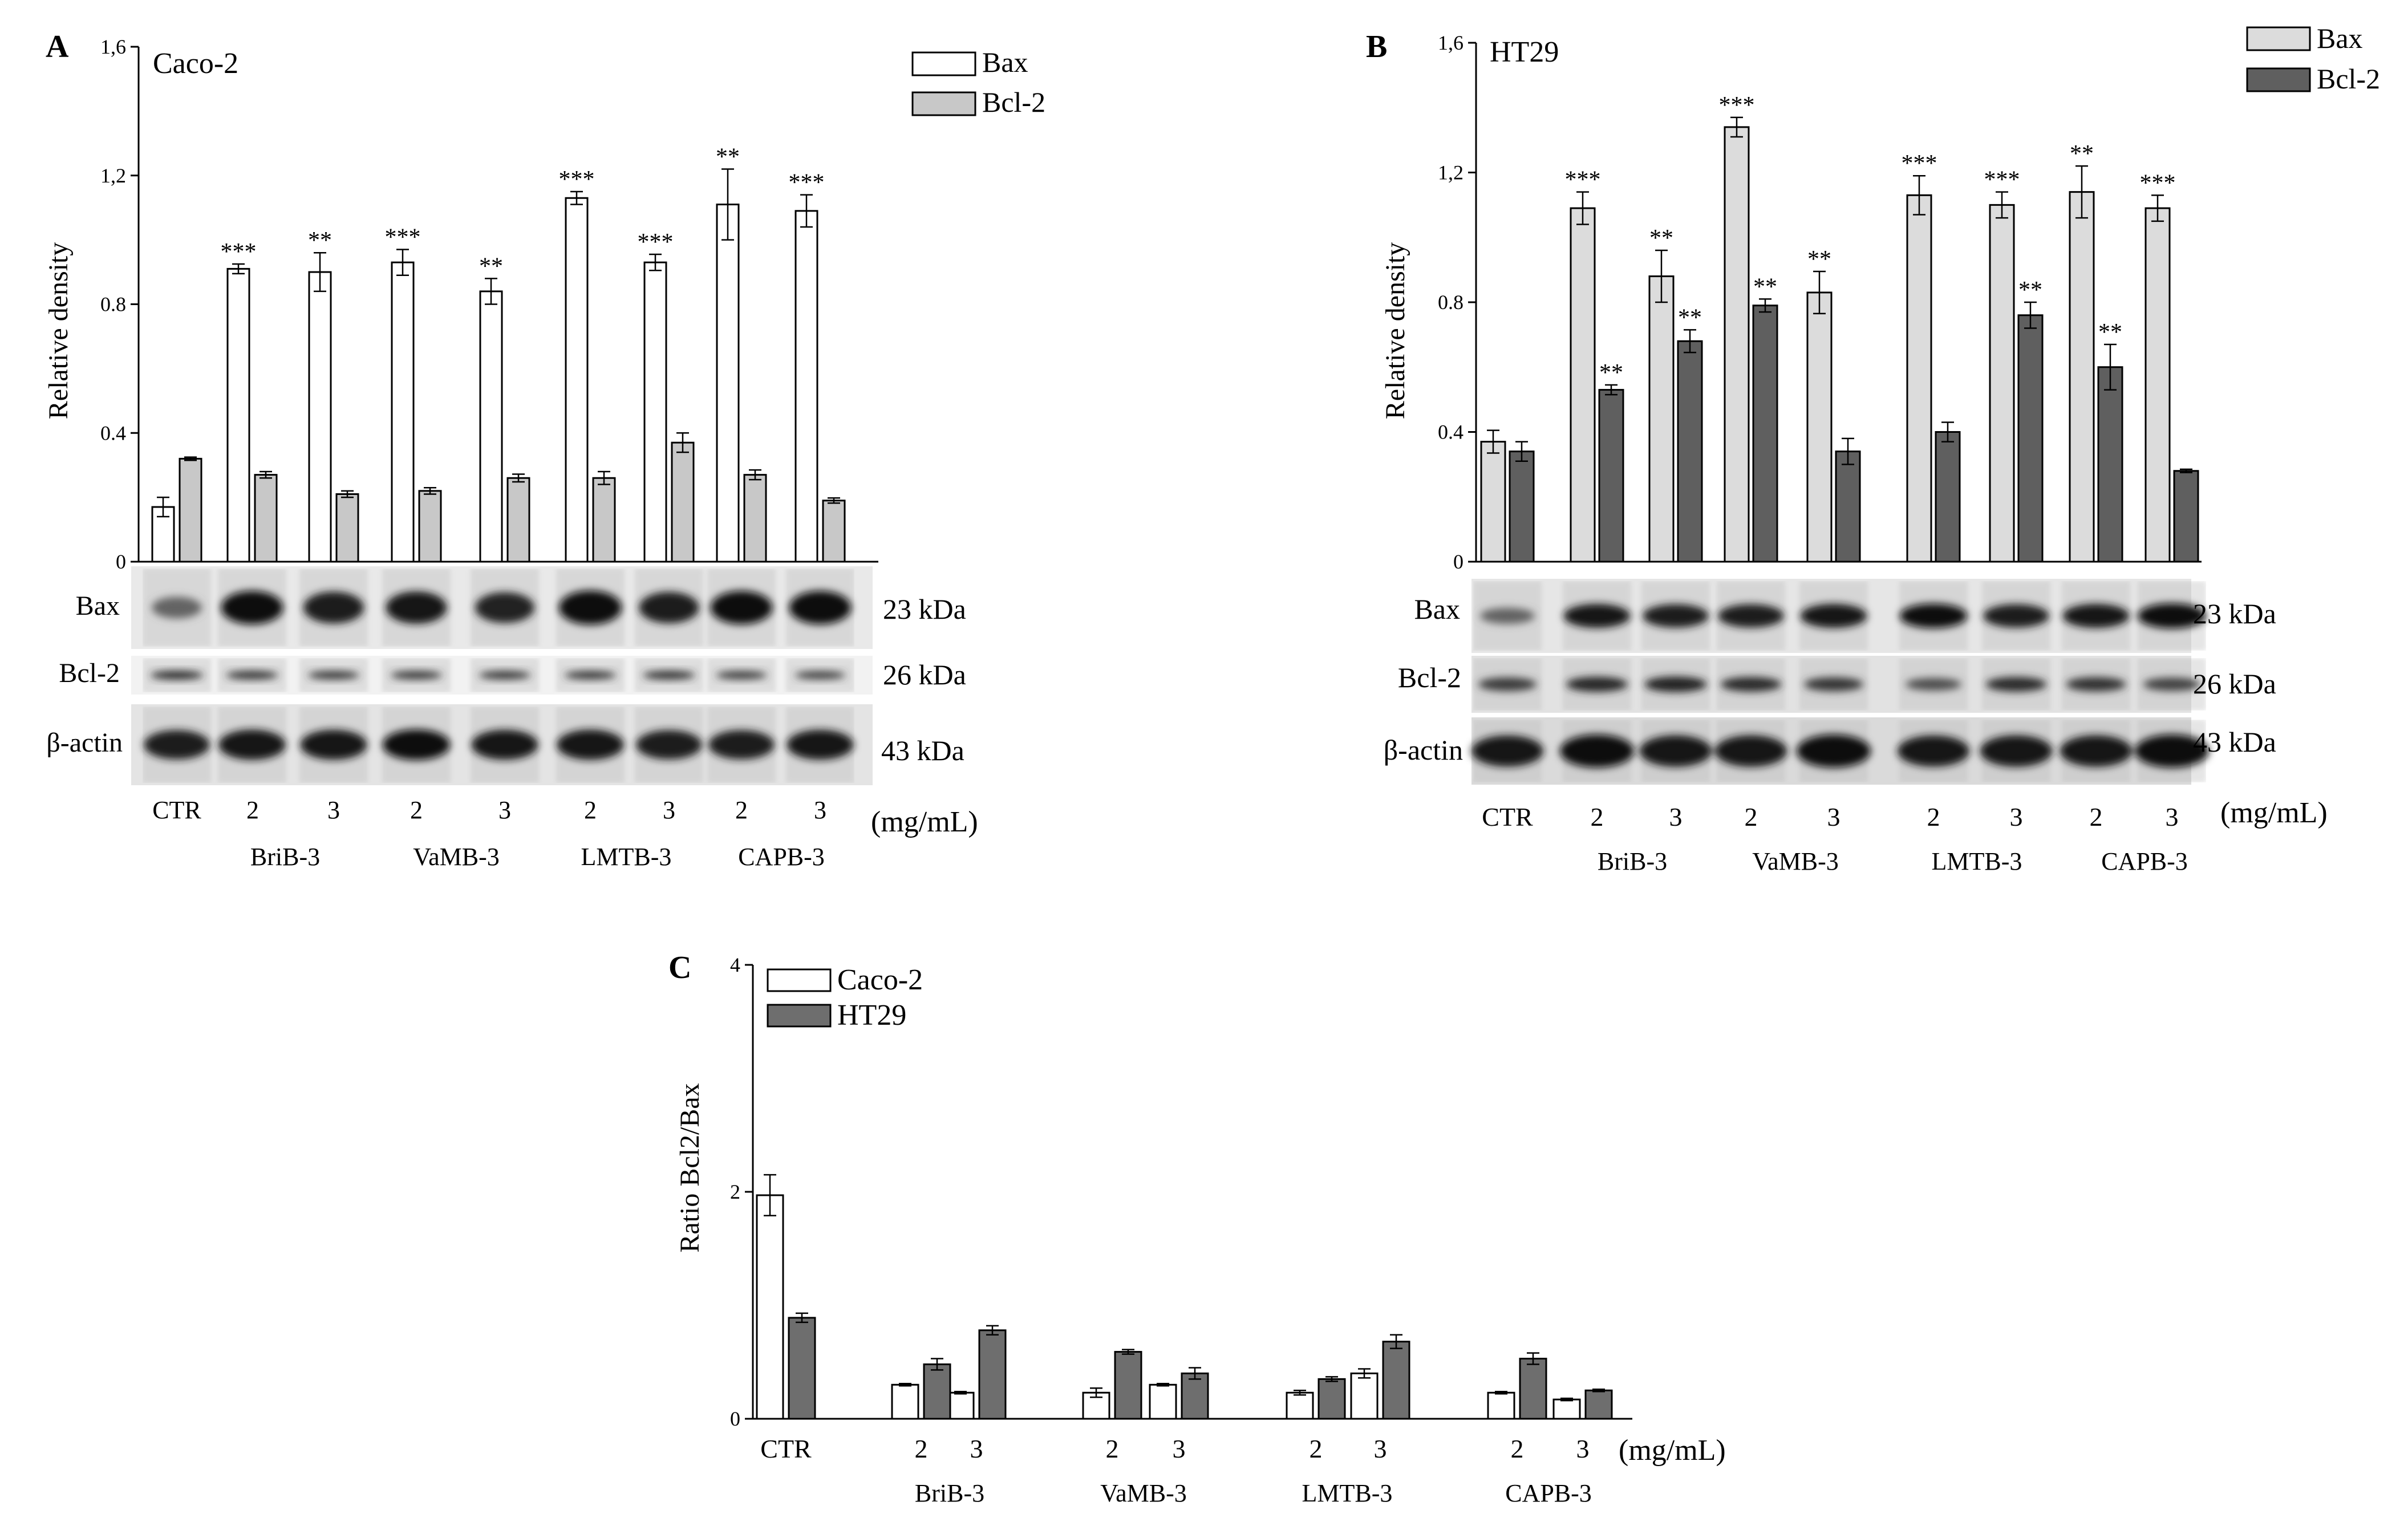  What do you see at coordinates (2340, 38) in the screenshot?
I see `panel-b-legend-label-bax: Bax` at bounding box center [2340, 38].